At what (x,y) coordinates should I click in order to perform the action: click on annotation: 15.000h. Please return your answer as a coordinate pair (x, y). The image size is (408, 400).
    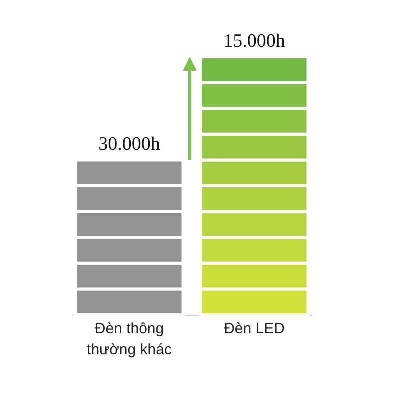
    Looking at the image, I should click on (255, 41).